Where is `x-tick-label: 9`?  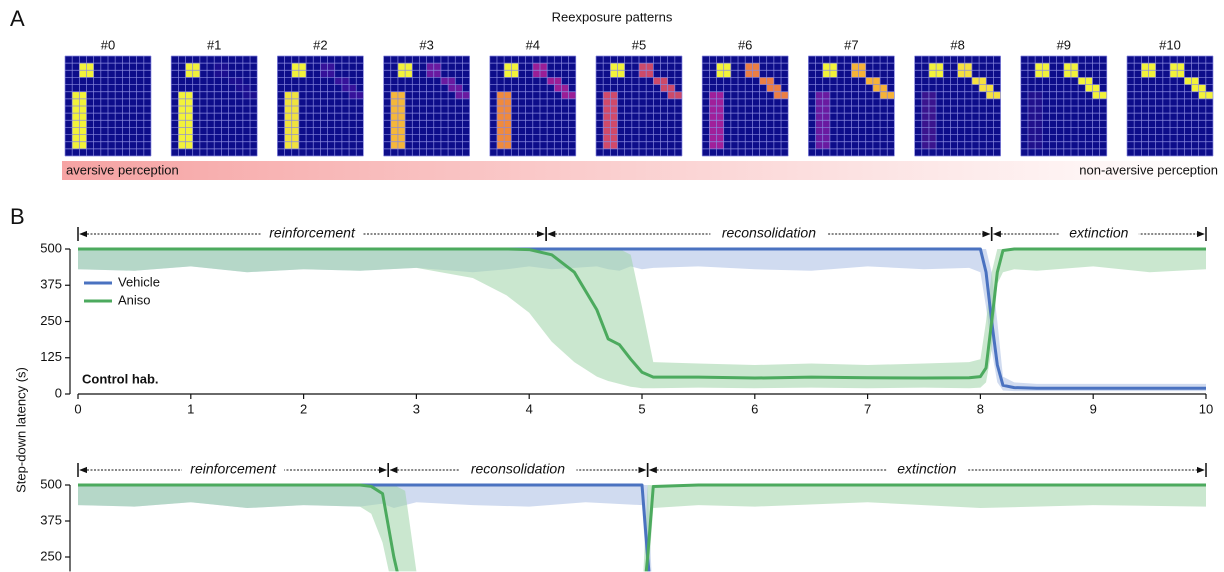
x-tick-label: 9 is located at coordinates (1093, 408).